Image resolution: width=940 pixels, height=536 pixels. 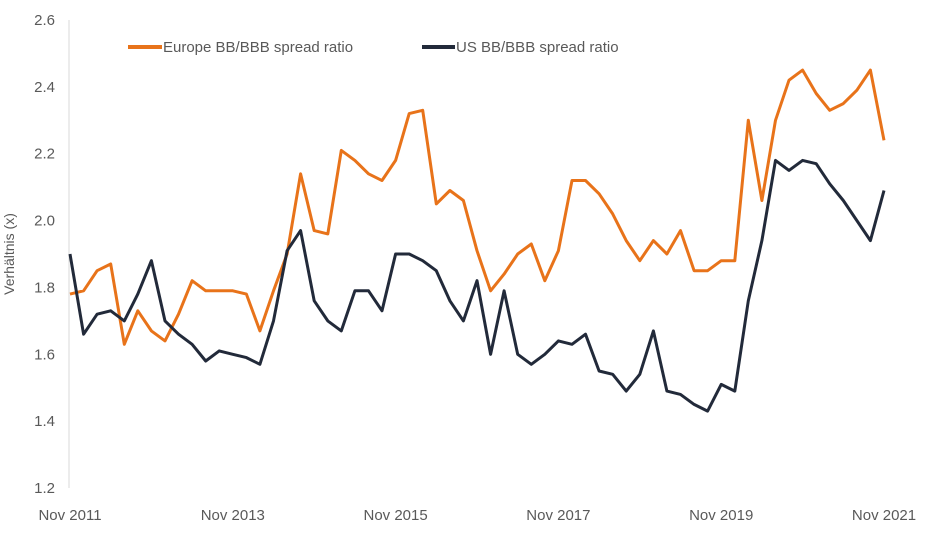 What do you see at coordinates (44, 20) in the screenshot?
I see `y-tick-label: 2.6` at bounding box center [44, 20].